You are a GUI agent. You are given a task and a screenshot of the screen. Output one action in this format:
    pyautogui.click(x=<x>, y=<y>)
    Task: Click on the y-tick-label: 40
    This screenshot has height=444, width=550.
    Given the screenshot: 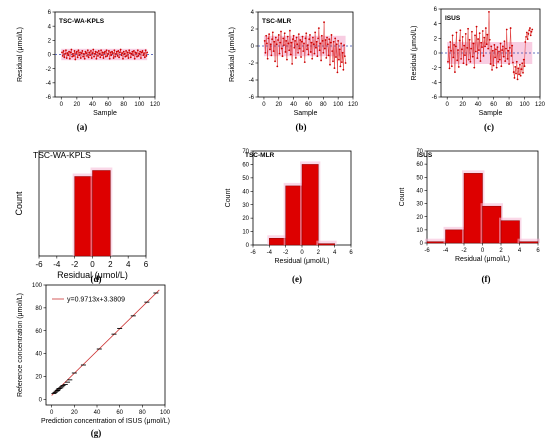 What is the action you would take?
    pyautogui.click(x=419, y=192)
    